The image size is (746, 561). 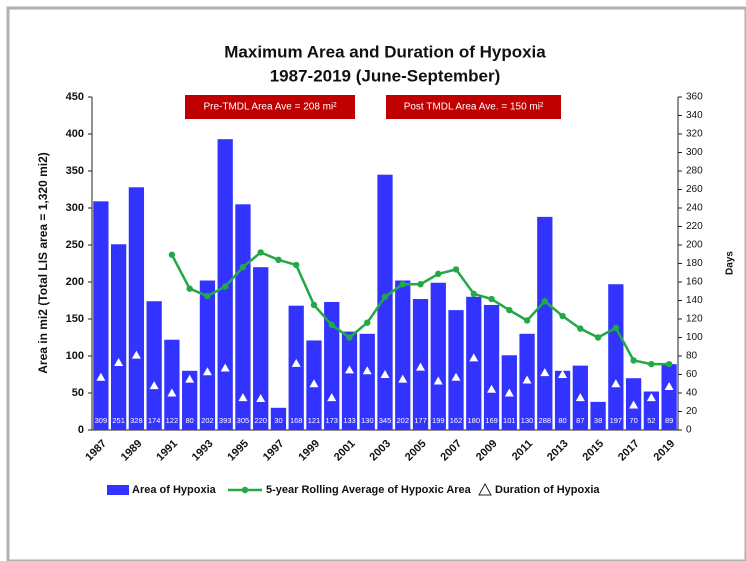 What do you see at coordinates (692, 356) in the screenshot?
I see `y2-tick-label: 80` at bounding box center [692, 356].